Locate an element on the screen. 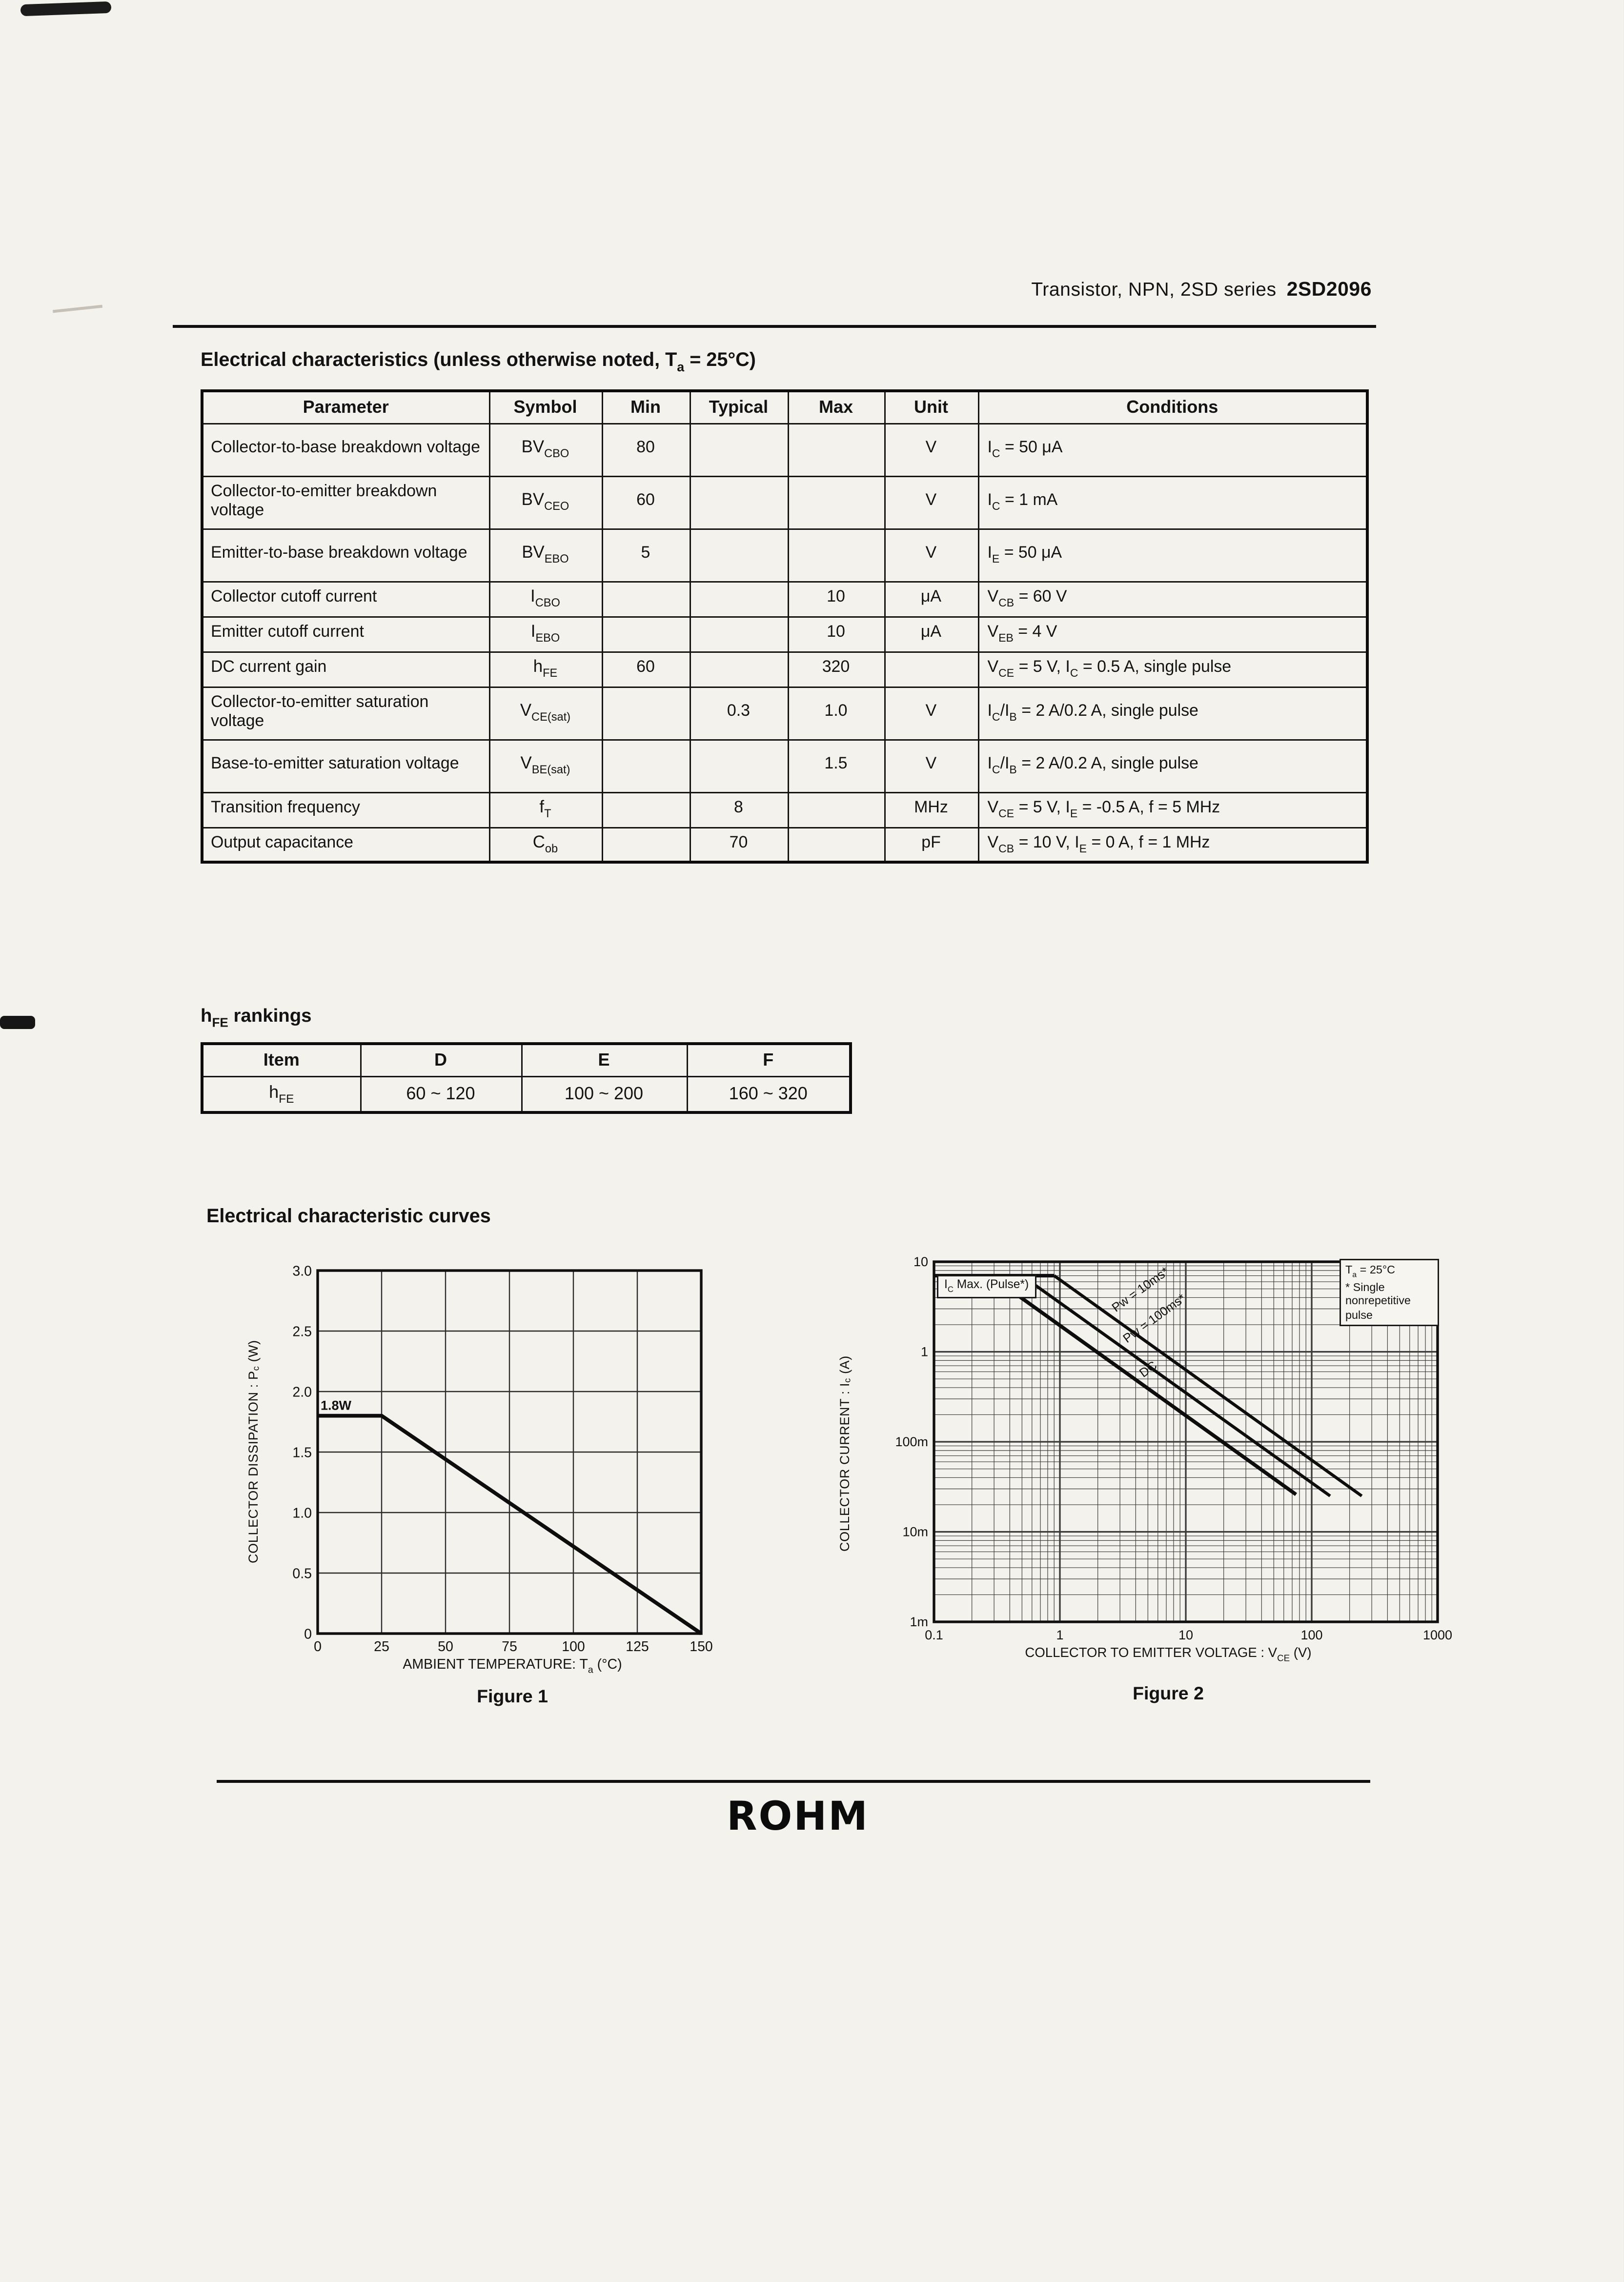  cell-symbol: BVEBO is located at coordinates (545, 554).